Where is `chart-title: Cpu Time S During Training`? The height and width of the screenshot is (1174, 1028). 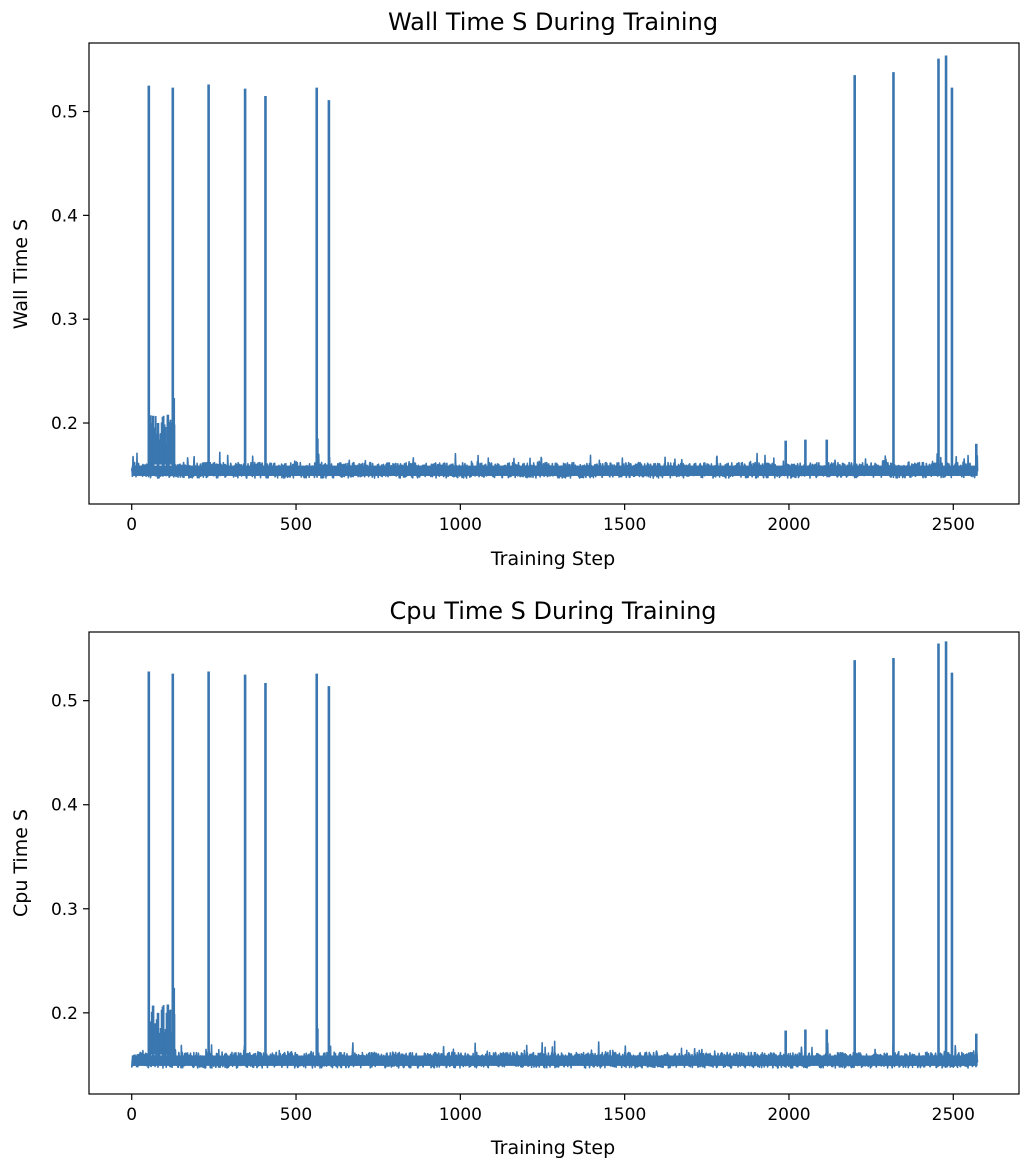 chart-title: Cpu Time S During Training is located at coordinates (552, 611).